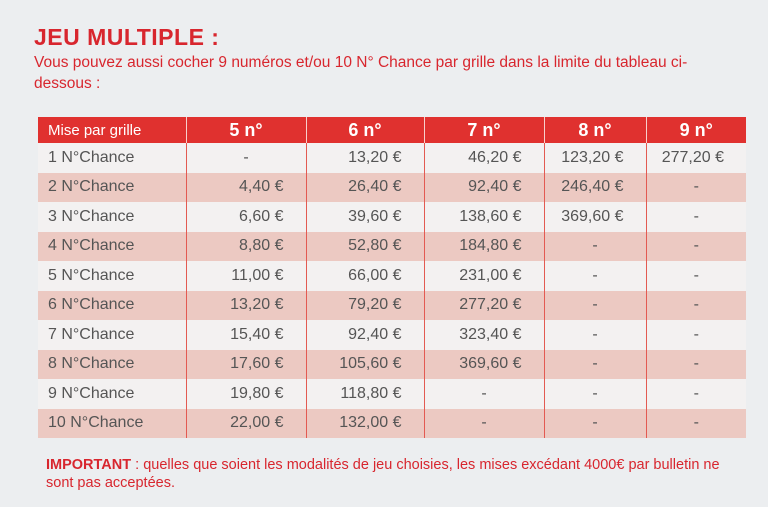  I want to click on table-cell: 39,60 €, so click(364, 217).